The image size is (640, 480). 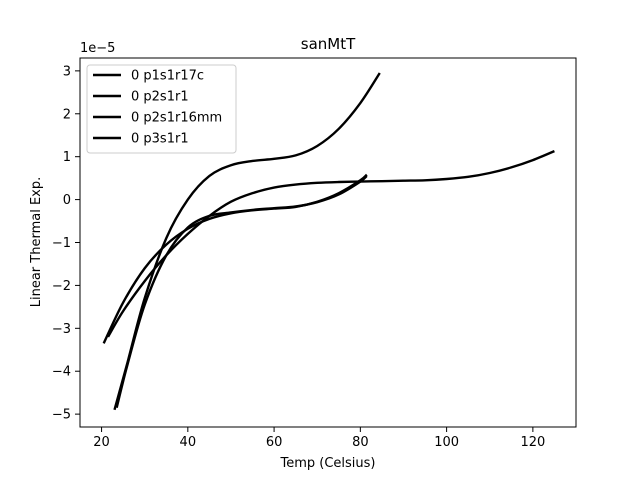 I want to click on legend-label-3: 0 p3s1r1, so click(x=160, y=139).